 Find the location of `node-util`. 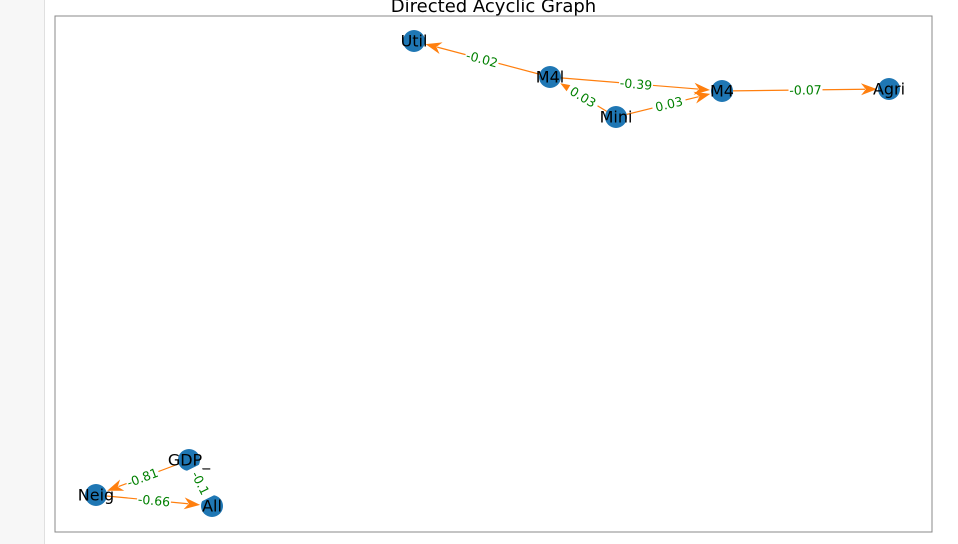

node-util is located at coordinates (414, 41).